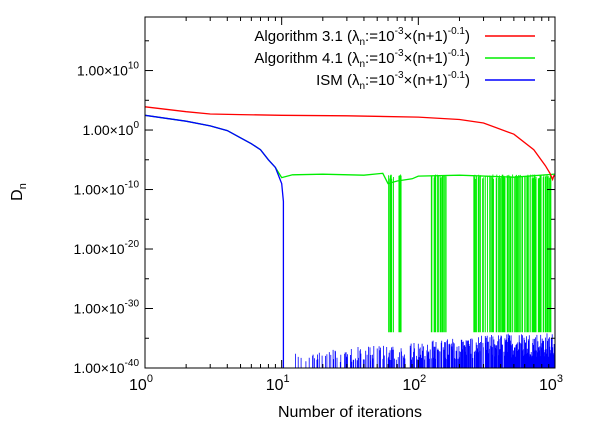  What do you see at coordinates (107, 248) in the screenshot?
I see `y-tick-label: 1.00×10⁻²⁰` at bounding box center [107, 248].